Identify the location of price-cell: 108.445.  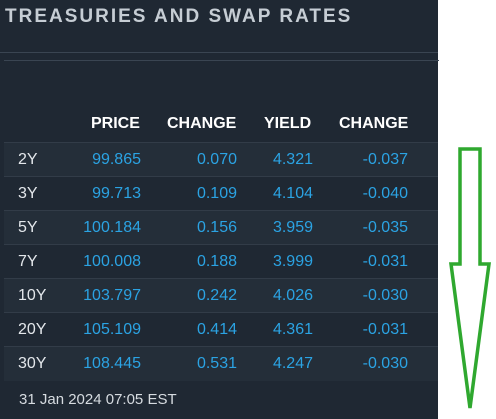
(112, 363).